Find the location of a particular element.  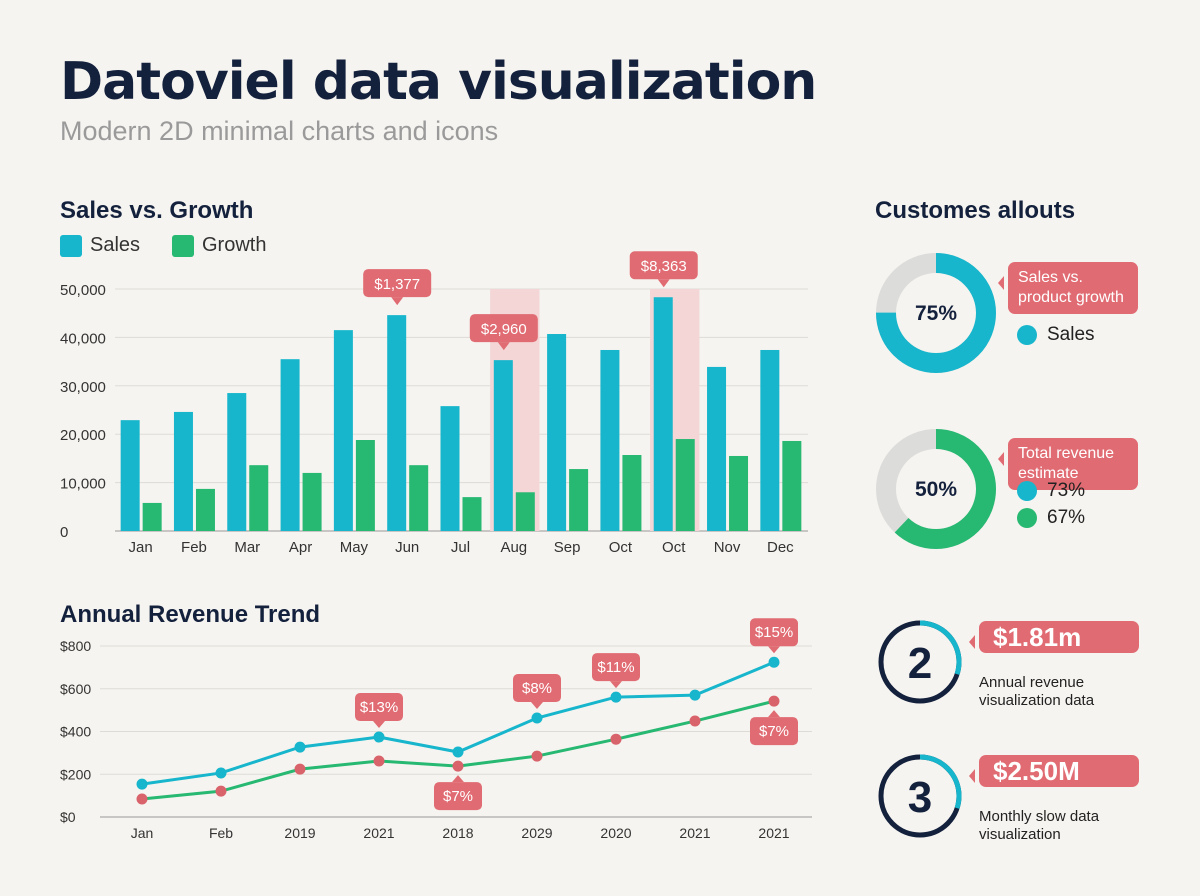

kpi-value: $2.50M is located at coordinates (1054, 771).